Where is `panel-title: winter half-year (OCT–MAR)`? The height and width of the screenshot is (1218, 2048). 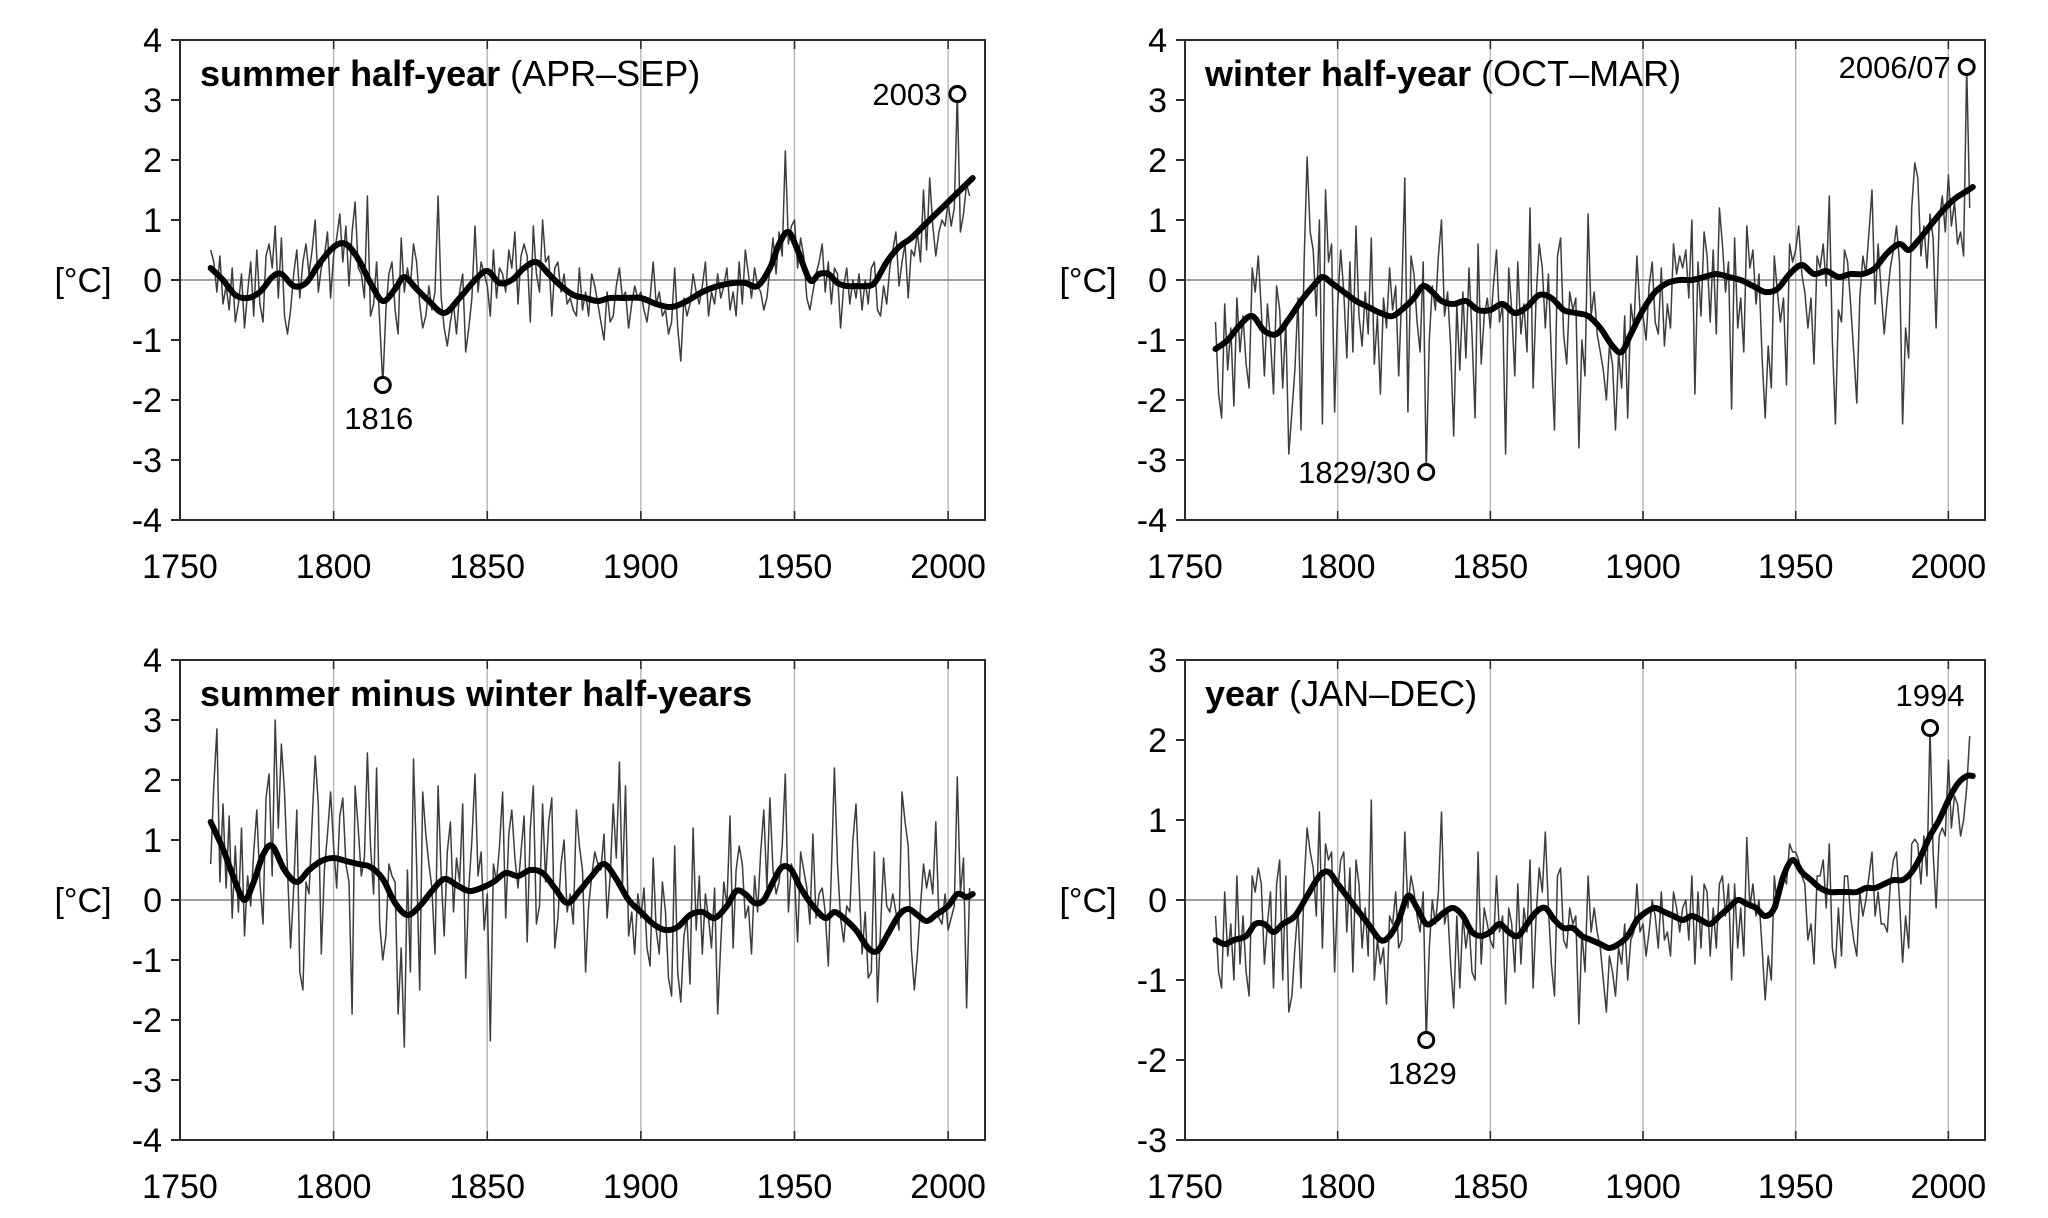
panel-title: winter half-year (OCT–MAR) is located at coordinates (1442, 73).